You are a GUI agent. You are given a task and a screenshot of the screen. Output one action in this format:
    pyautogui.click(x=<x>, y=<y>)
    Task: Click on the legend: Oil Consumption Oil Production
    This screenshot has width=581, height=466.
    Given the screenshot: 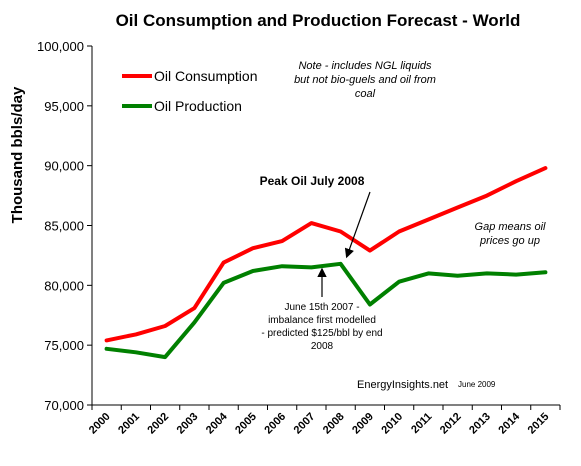 What is the action you would take?
    pyautogui.click(x=190, y=91)
    